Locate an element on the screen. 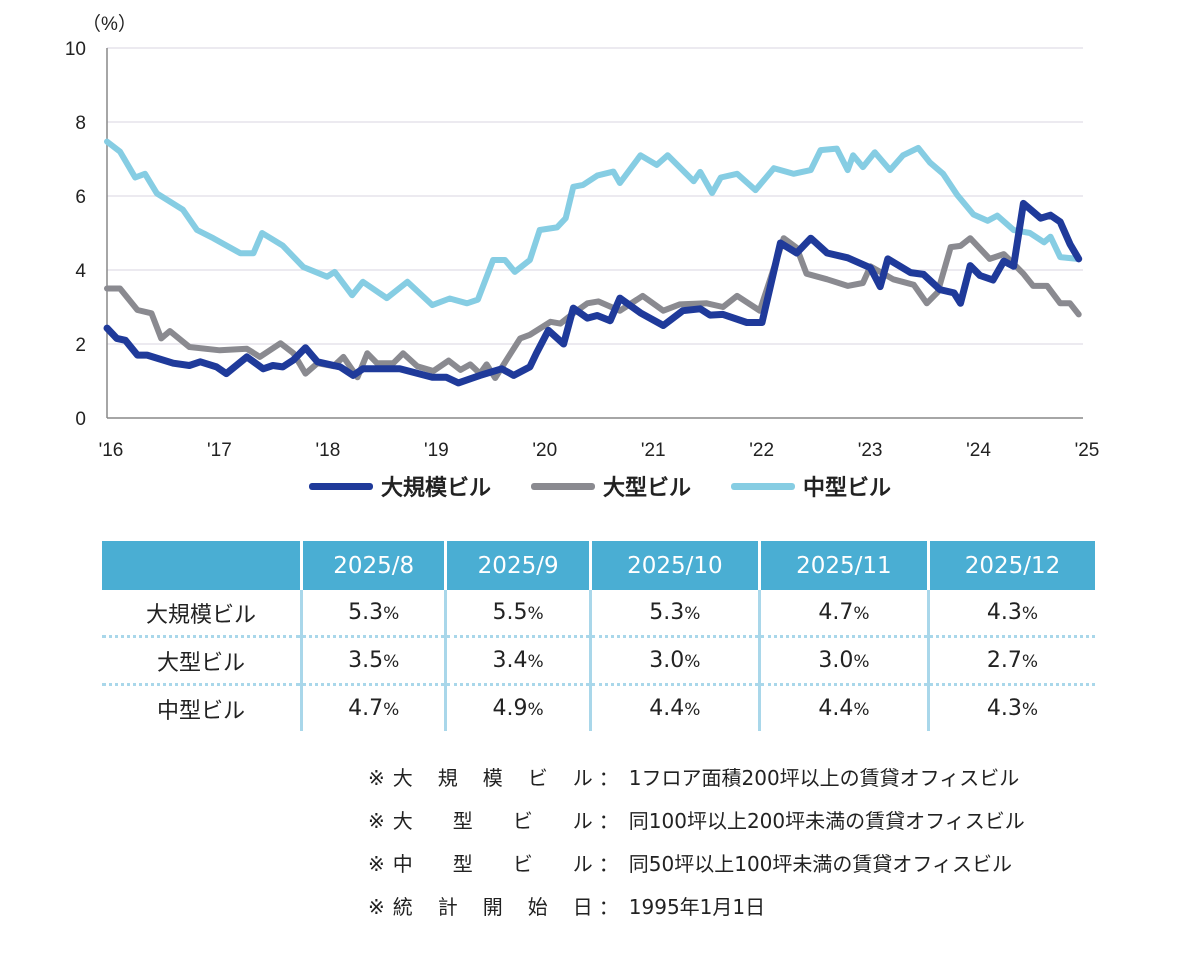 This screenshot has height=976, width=1200. x-tick-label: '22 is located at coordinates (761, 450).